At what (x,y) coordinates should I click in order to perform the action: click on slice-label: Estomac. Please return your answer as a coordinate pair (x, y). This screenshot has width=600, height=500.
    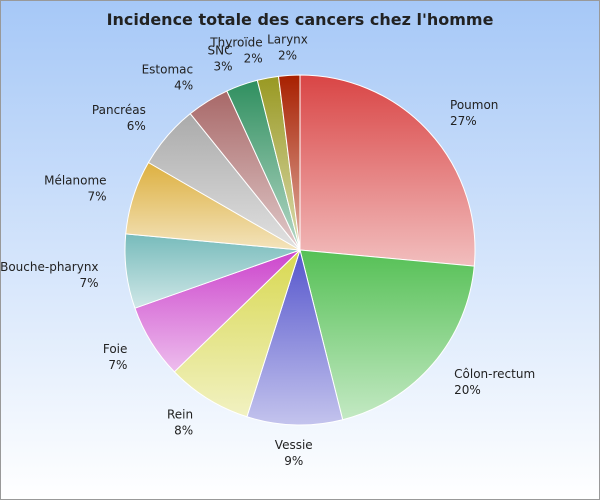
    Looking at the image, I should click on (168, 69).